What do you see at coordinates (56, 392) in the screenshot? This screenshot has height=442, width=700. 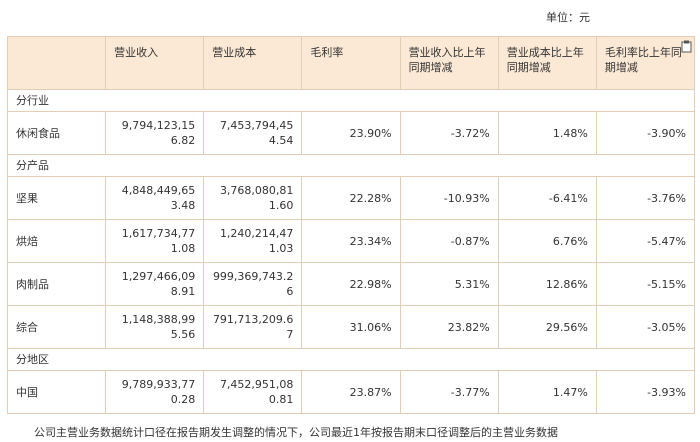 I see `row-label: 中国` at bounding box center [56, 392].